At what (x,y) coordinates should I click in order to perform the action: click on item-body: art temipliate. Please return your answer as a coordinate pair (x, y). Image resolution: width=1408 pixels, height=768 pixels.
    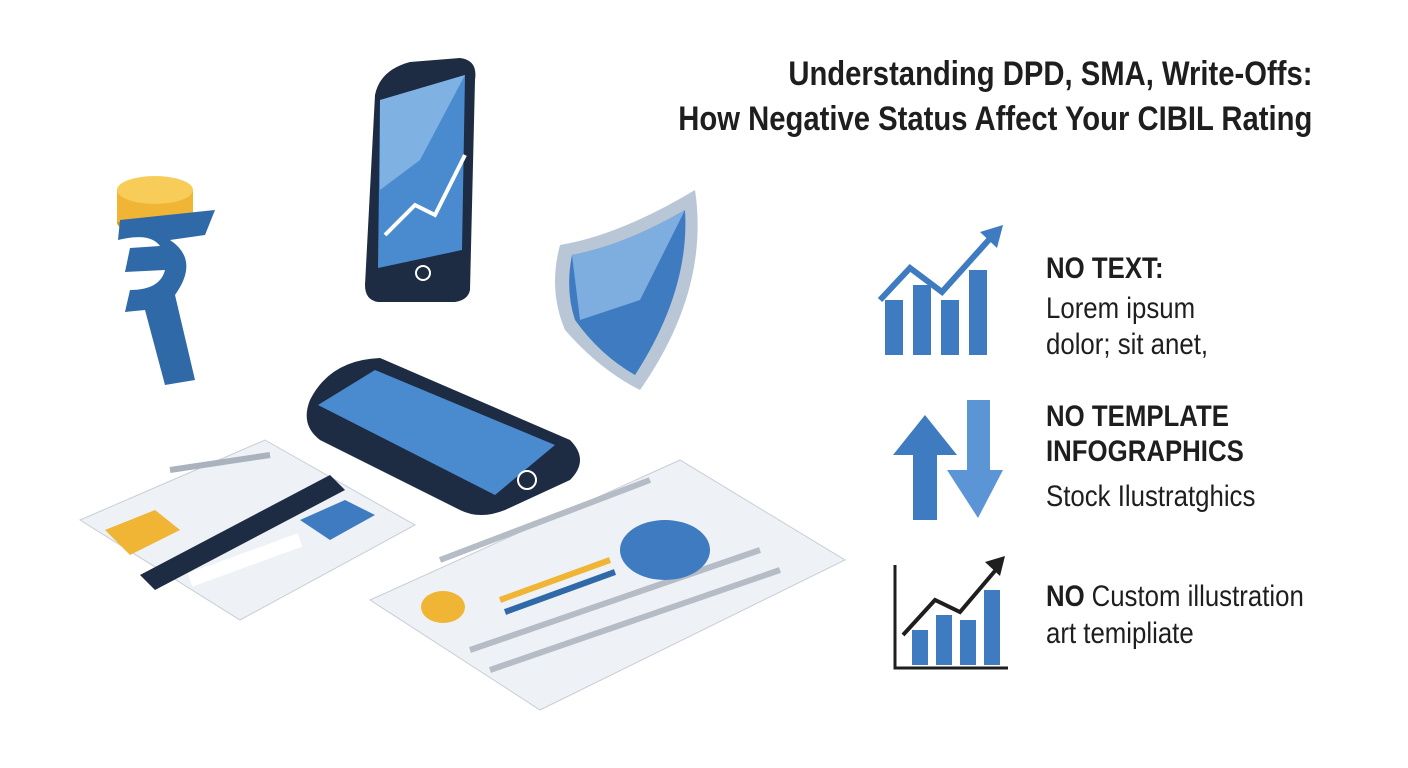
    Looking at the image, I should click on (1120, 633).